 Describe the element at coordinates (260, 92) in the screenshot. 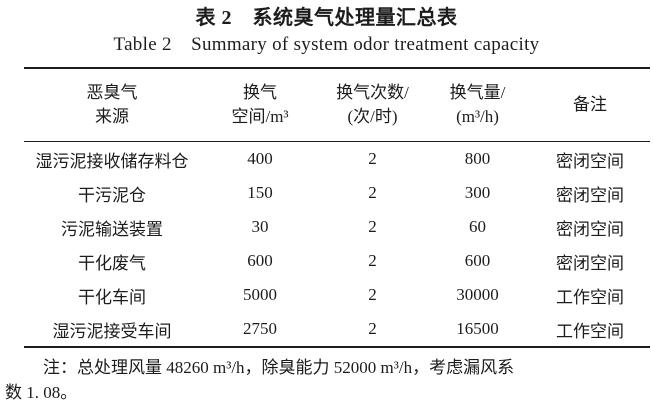

I see `header-line: 换气` at that location.